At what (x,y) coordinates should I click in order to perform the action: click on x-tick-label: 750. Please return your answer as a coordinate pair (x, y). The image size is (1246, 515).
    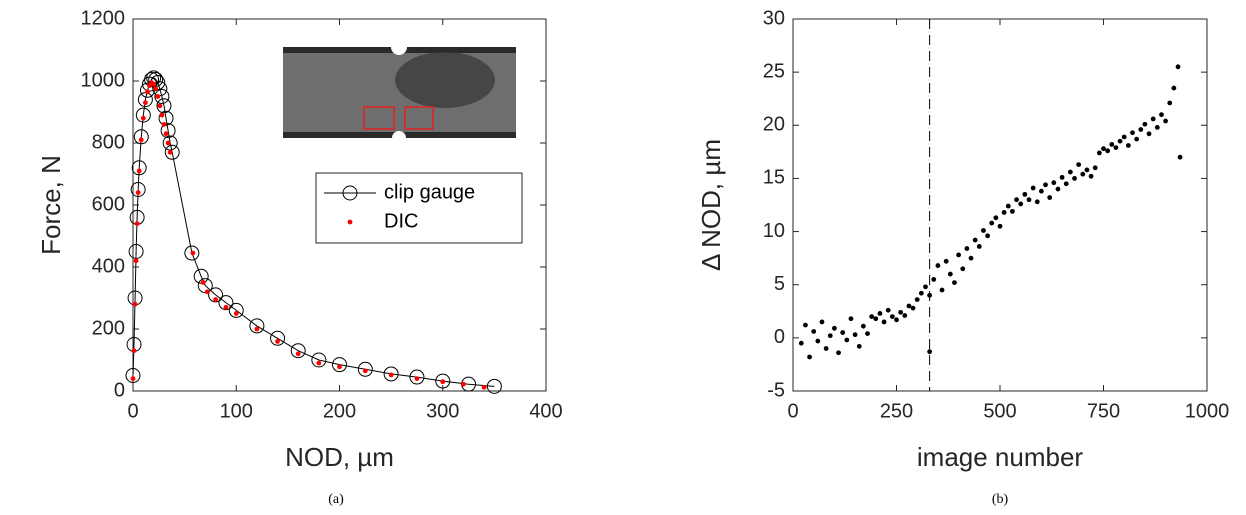
    Looking at the image, I should click on (1103, 411).